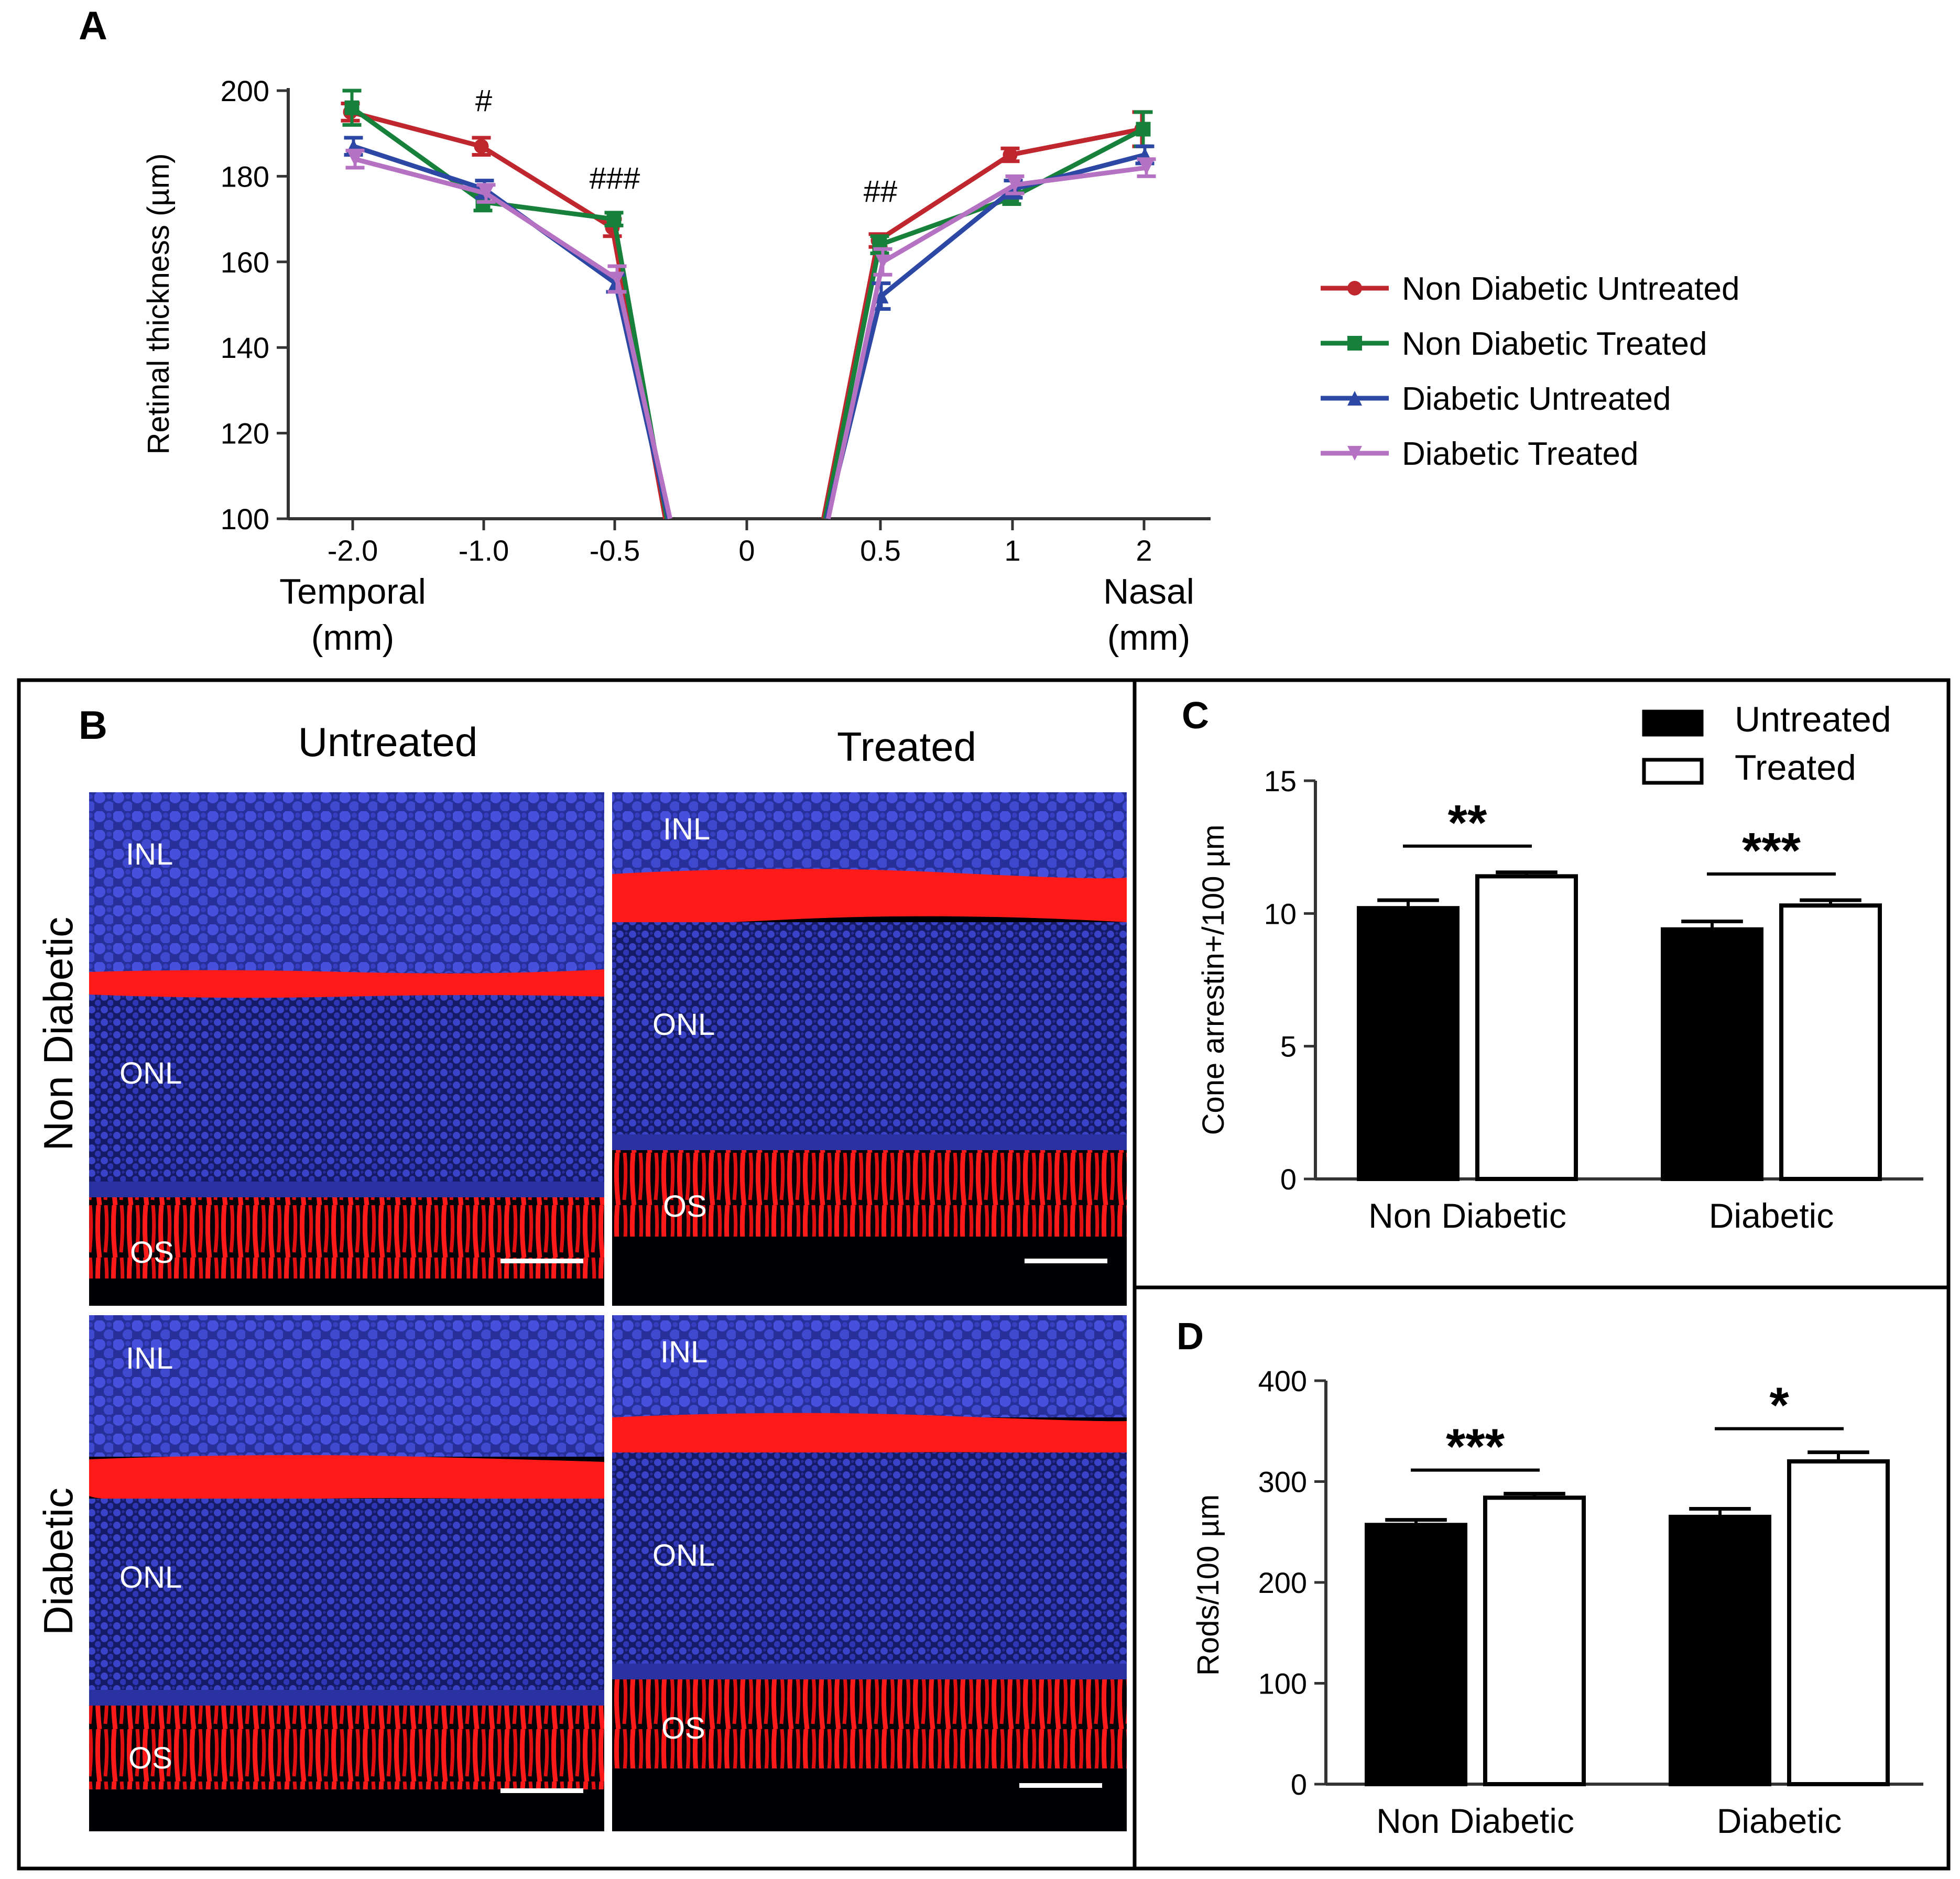 The width and height of the screenshot is (1960, 1879). Describe the element at coordinates (615, 178) in the screenshot. I see `significance-marker-a: ###` at that location.